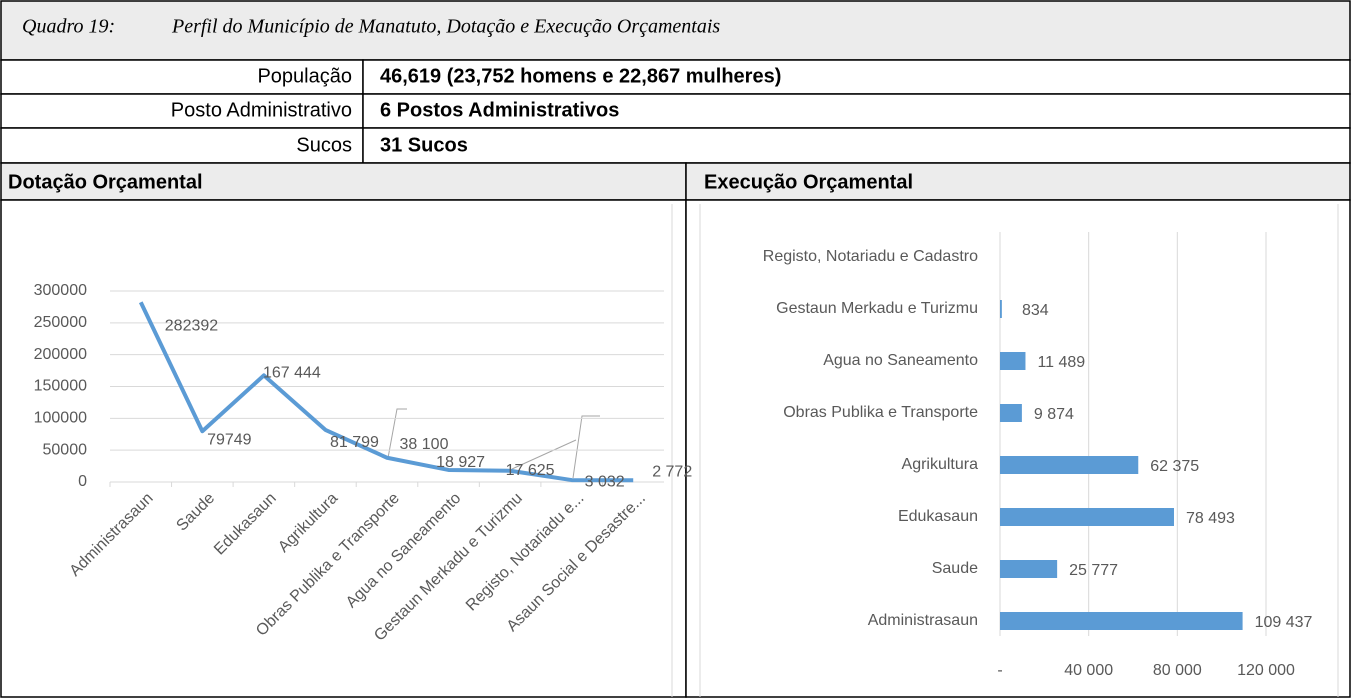 This screenshot has width=1352, height=698. What do you see at coordinates (499, 110) in the screenshot?
I see `row-value: 6 Postos Administrativos` at bounding box center [499, 110].